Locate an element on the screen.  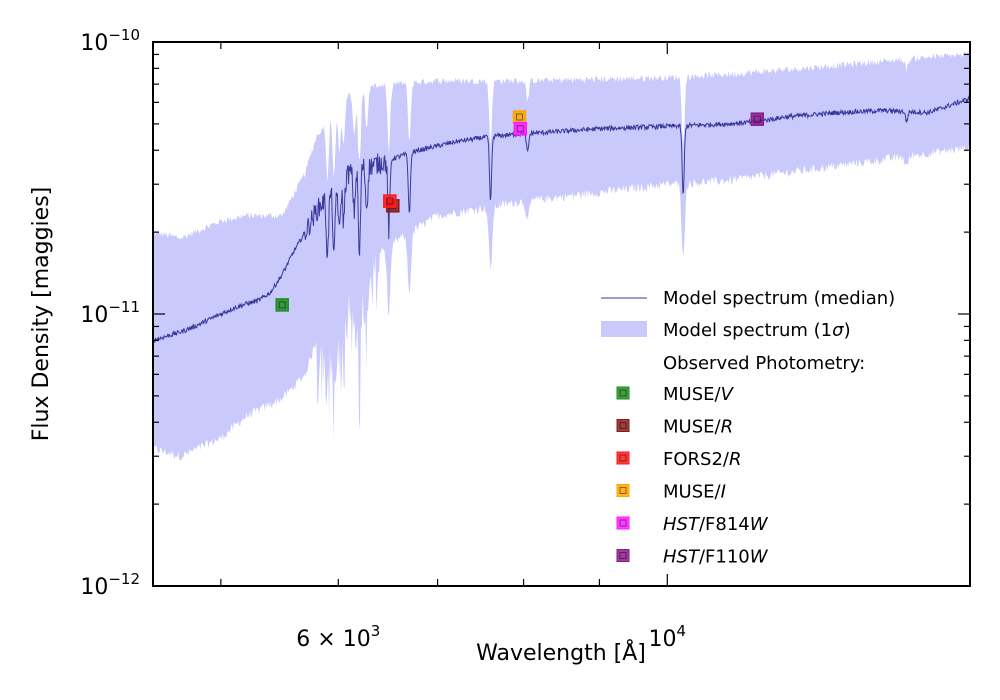
legend-photometry-header: Observed Photometry: is located at coordinates (764, 363).